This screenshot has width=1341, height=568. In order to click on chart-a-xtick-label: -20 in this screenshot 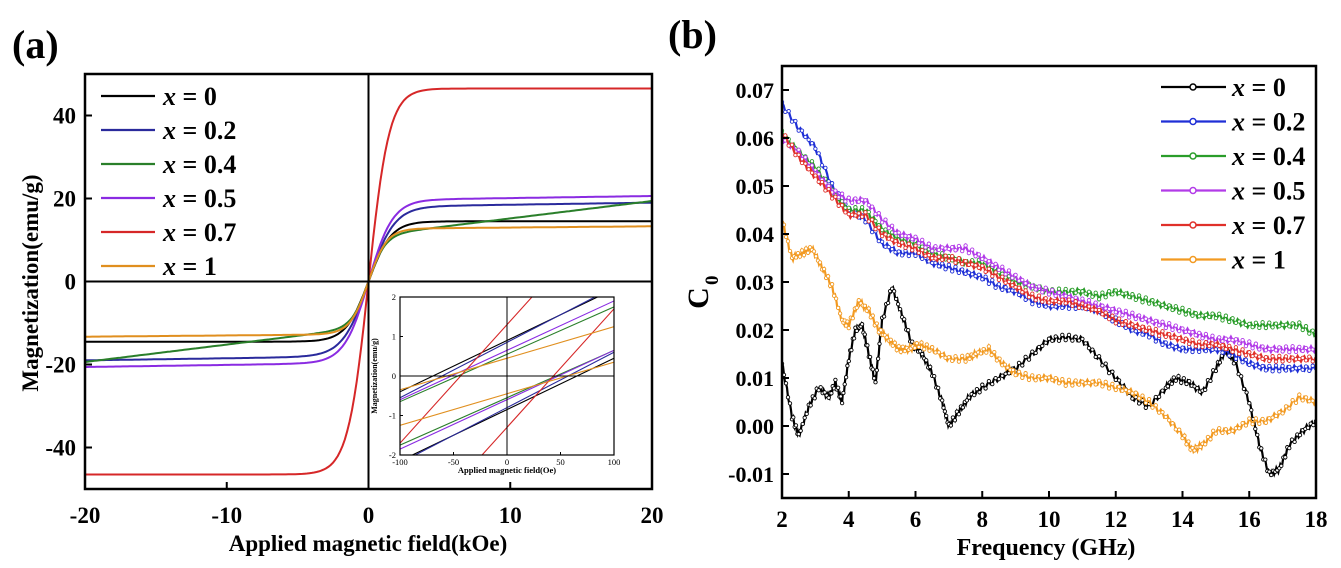, I will do `click(85, 515)`.